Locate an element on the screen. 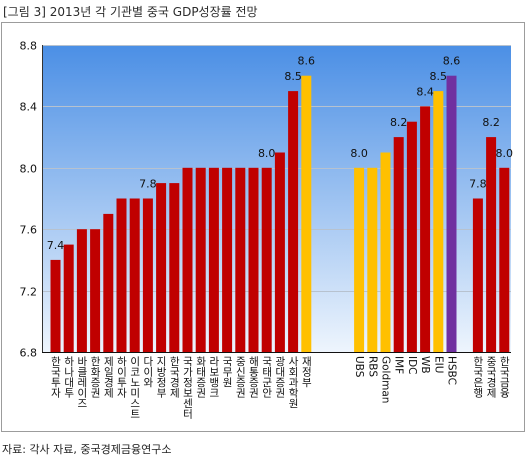 The width and height of the screenshot is (527, 459). x-category-label: 다이와 is located at coordinates (147, 372).